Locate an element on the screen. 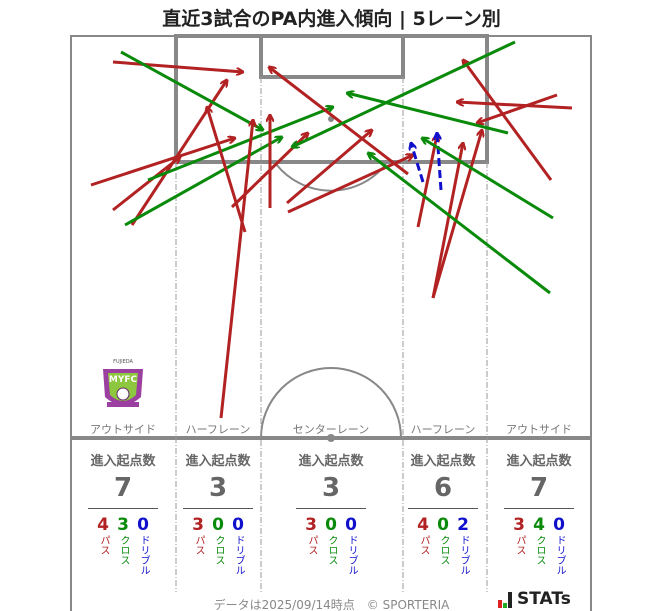 The height and width of the screenshot is (611, 663). team-logo: FUJIEDA MYFC is located at coordinates (123, 383).